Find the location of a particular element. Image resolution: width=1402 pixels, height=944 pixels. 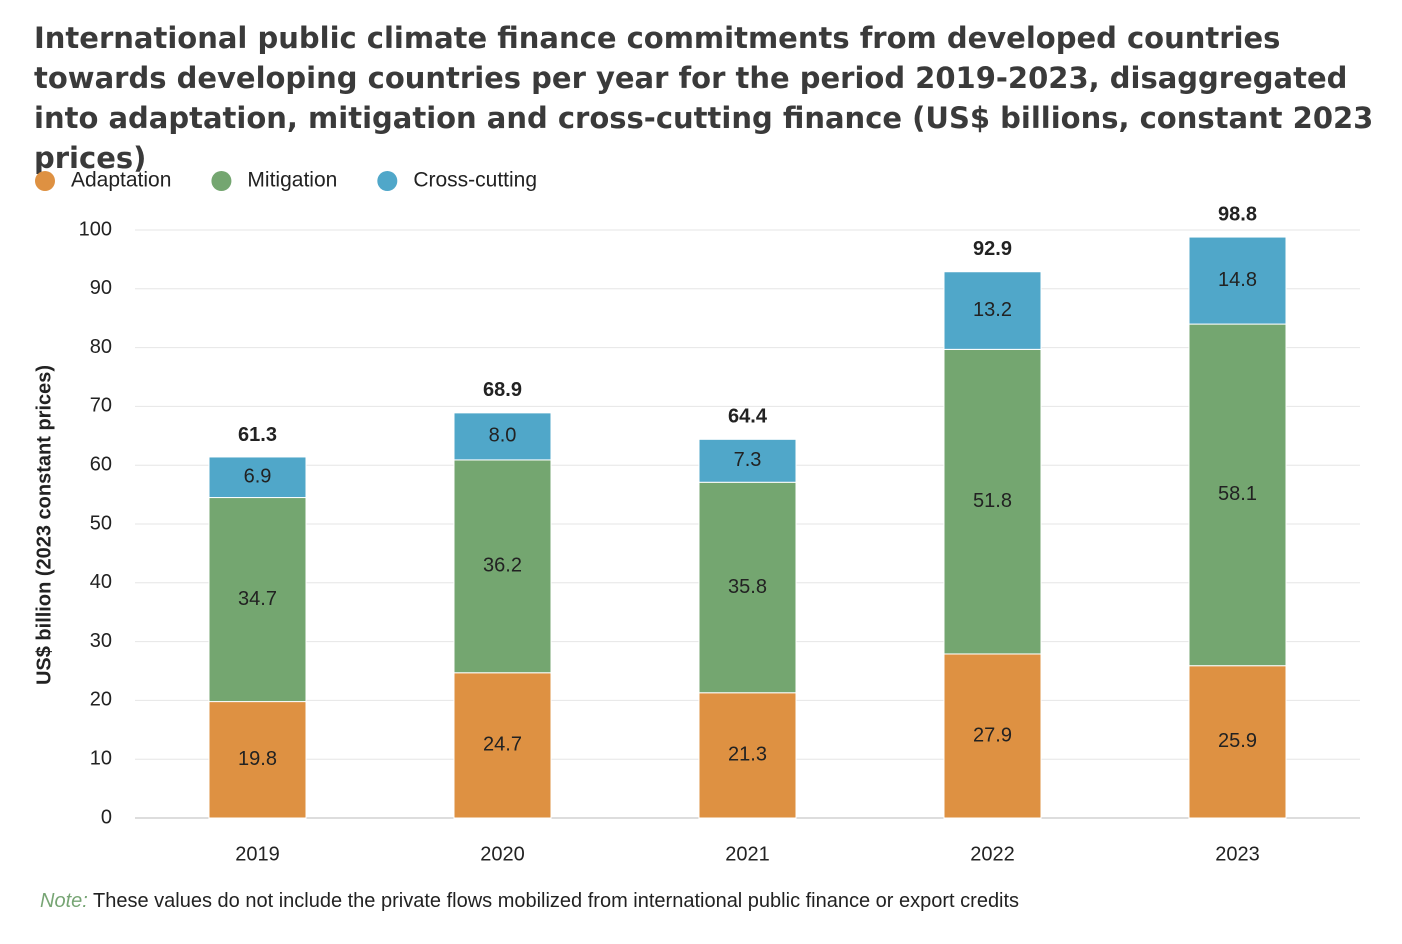

value-label: 8.0 is located at coordinates (503, 436).